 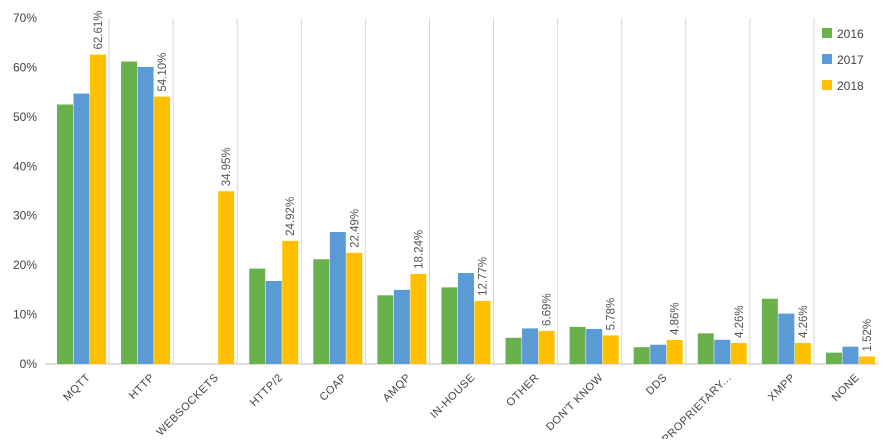 What do you see at coordinates (25, 18) in the screenshot?
I see `y-tick-label: 70%` at bounding box center [25, 18].